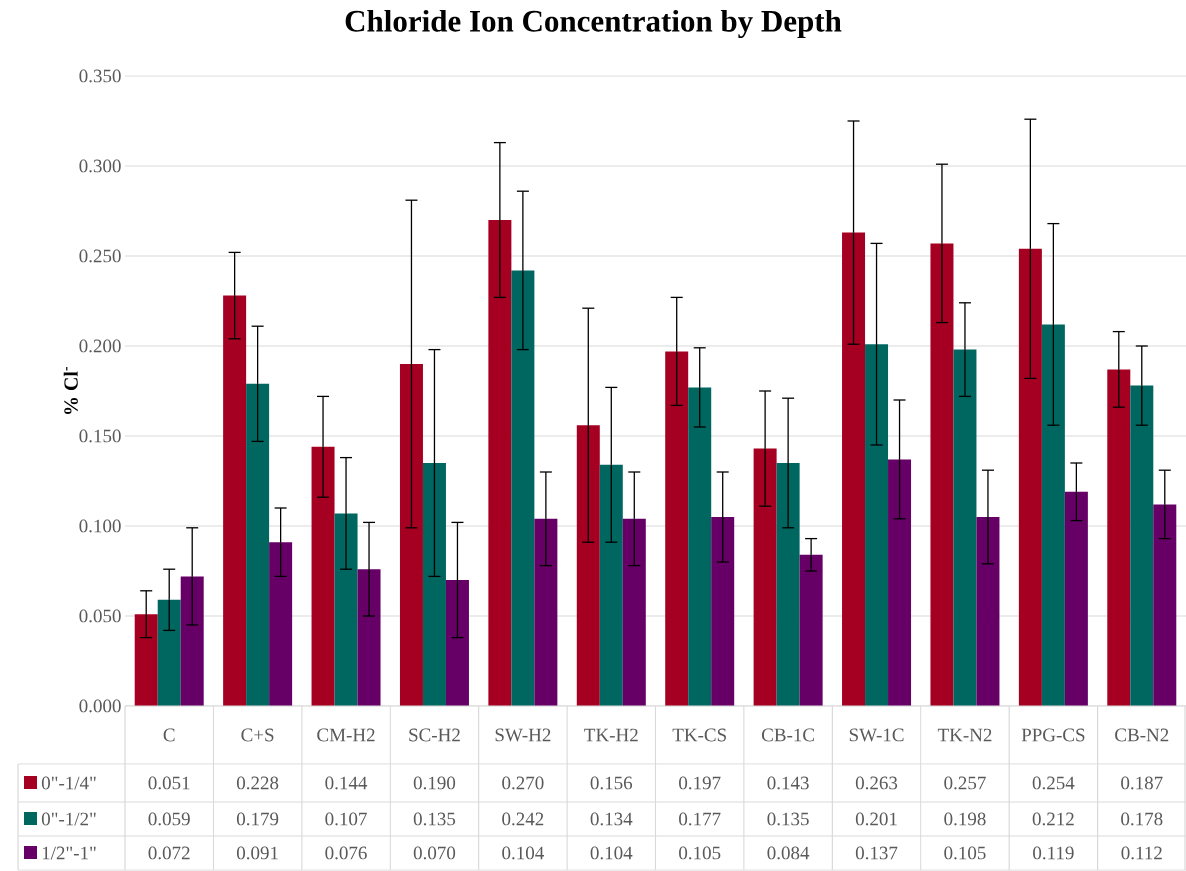  What do you see at coordinates (100, 166) in the screenshot?
I see `y-tick-label: 0.300` at bounding box center [100, 166].